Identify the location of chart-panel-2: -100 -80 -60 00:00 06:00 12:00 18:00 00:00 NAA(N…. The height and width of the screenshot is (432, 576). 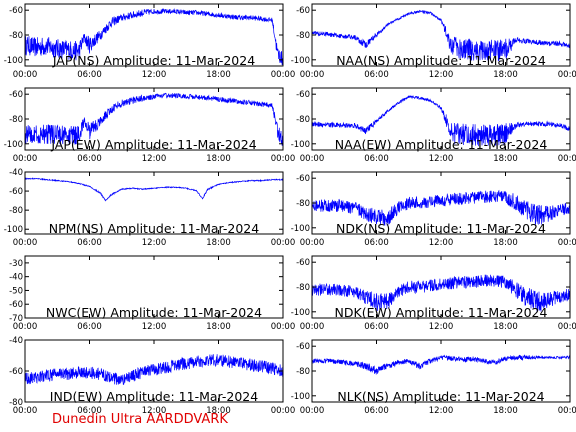
(433, 41).